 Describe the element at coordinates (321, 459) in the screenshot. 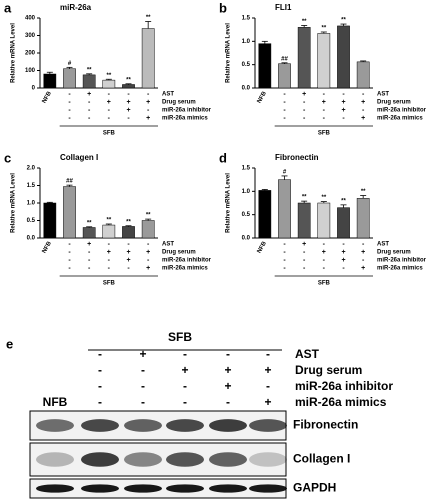

I see `band-label: Collagen I` at that location.